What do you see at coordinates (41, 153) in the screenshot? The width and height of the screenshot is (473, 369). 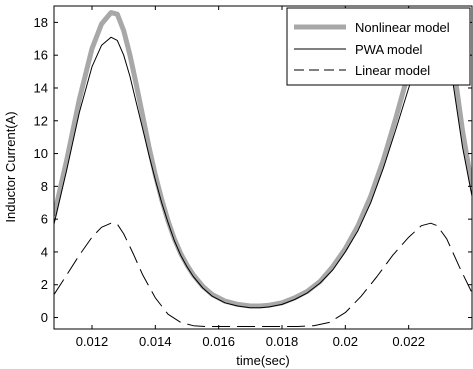 I see `y-tick-label: 10` at bounding box center [41, 153].